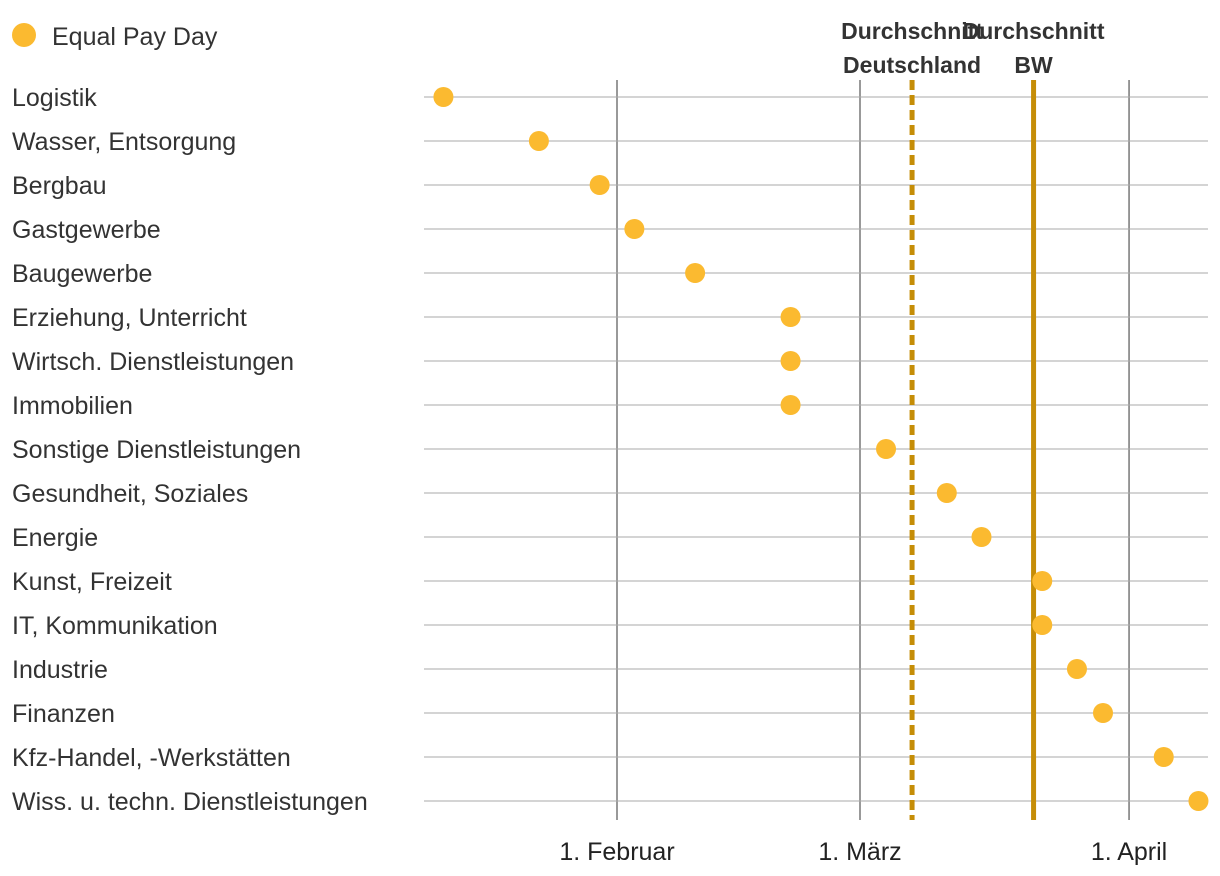 This screenshot has height=876, width=1220. I want to click on category-label: Kunst, Freizeit, so click(92, 582).